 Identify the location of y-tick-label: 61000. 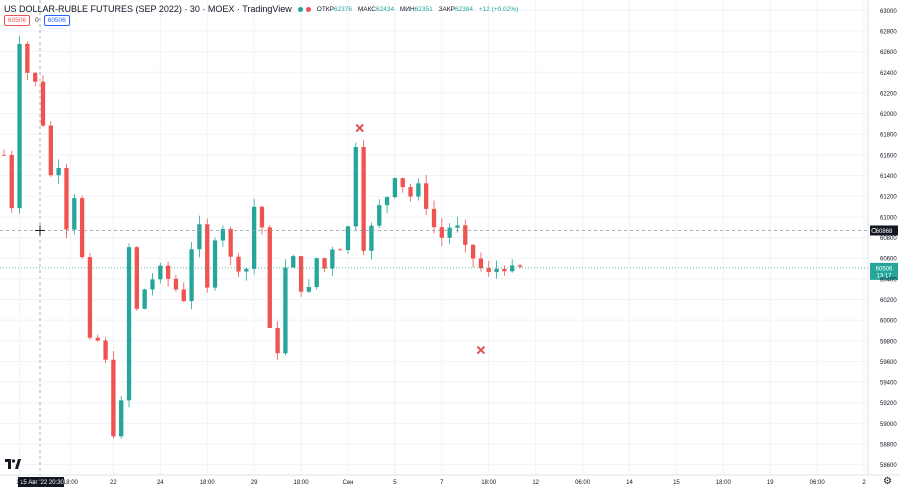
(888, 218).